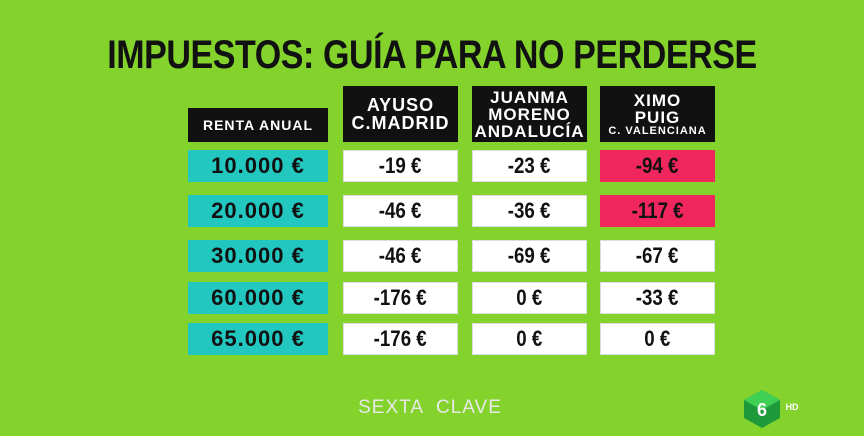  What do you see at coordinates (657, 117) in the screenshot?
I see `column-header-line: PUIG` at bounding box center [657, 117].